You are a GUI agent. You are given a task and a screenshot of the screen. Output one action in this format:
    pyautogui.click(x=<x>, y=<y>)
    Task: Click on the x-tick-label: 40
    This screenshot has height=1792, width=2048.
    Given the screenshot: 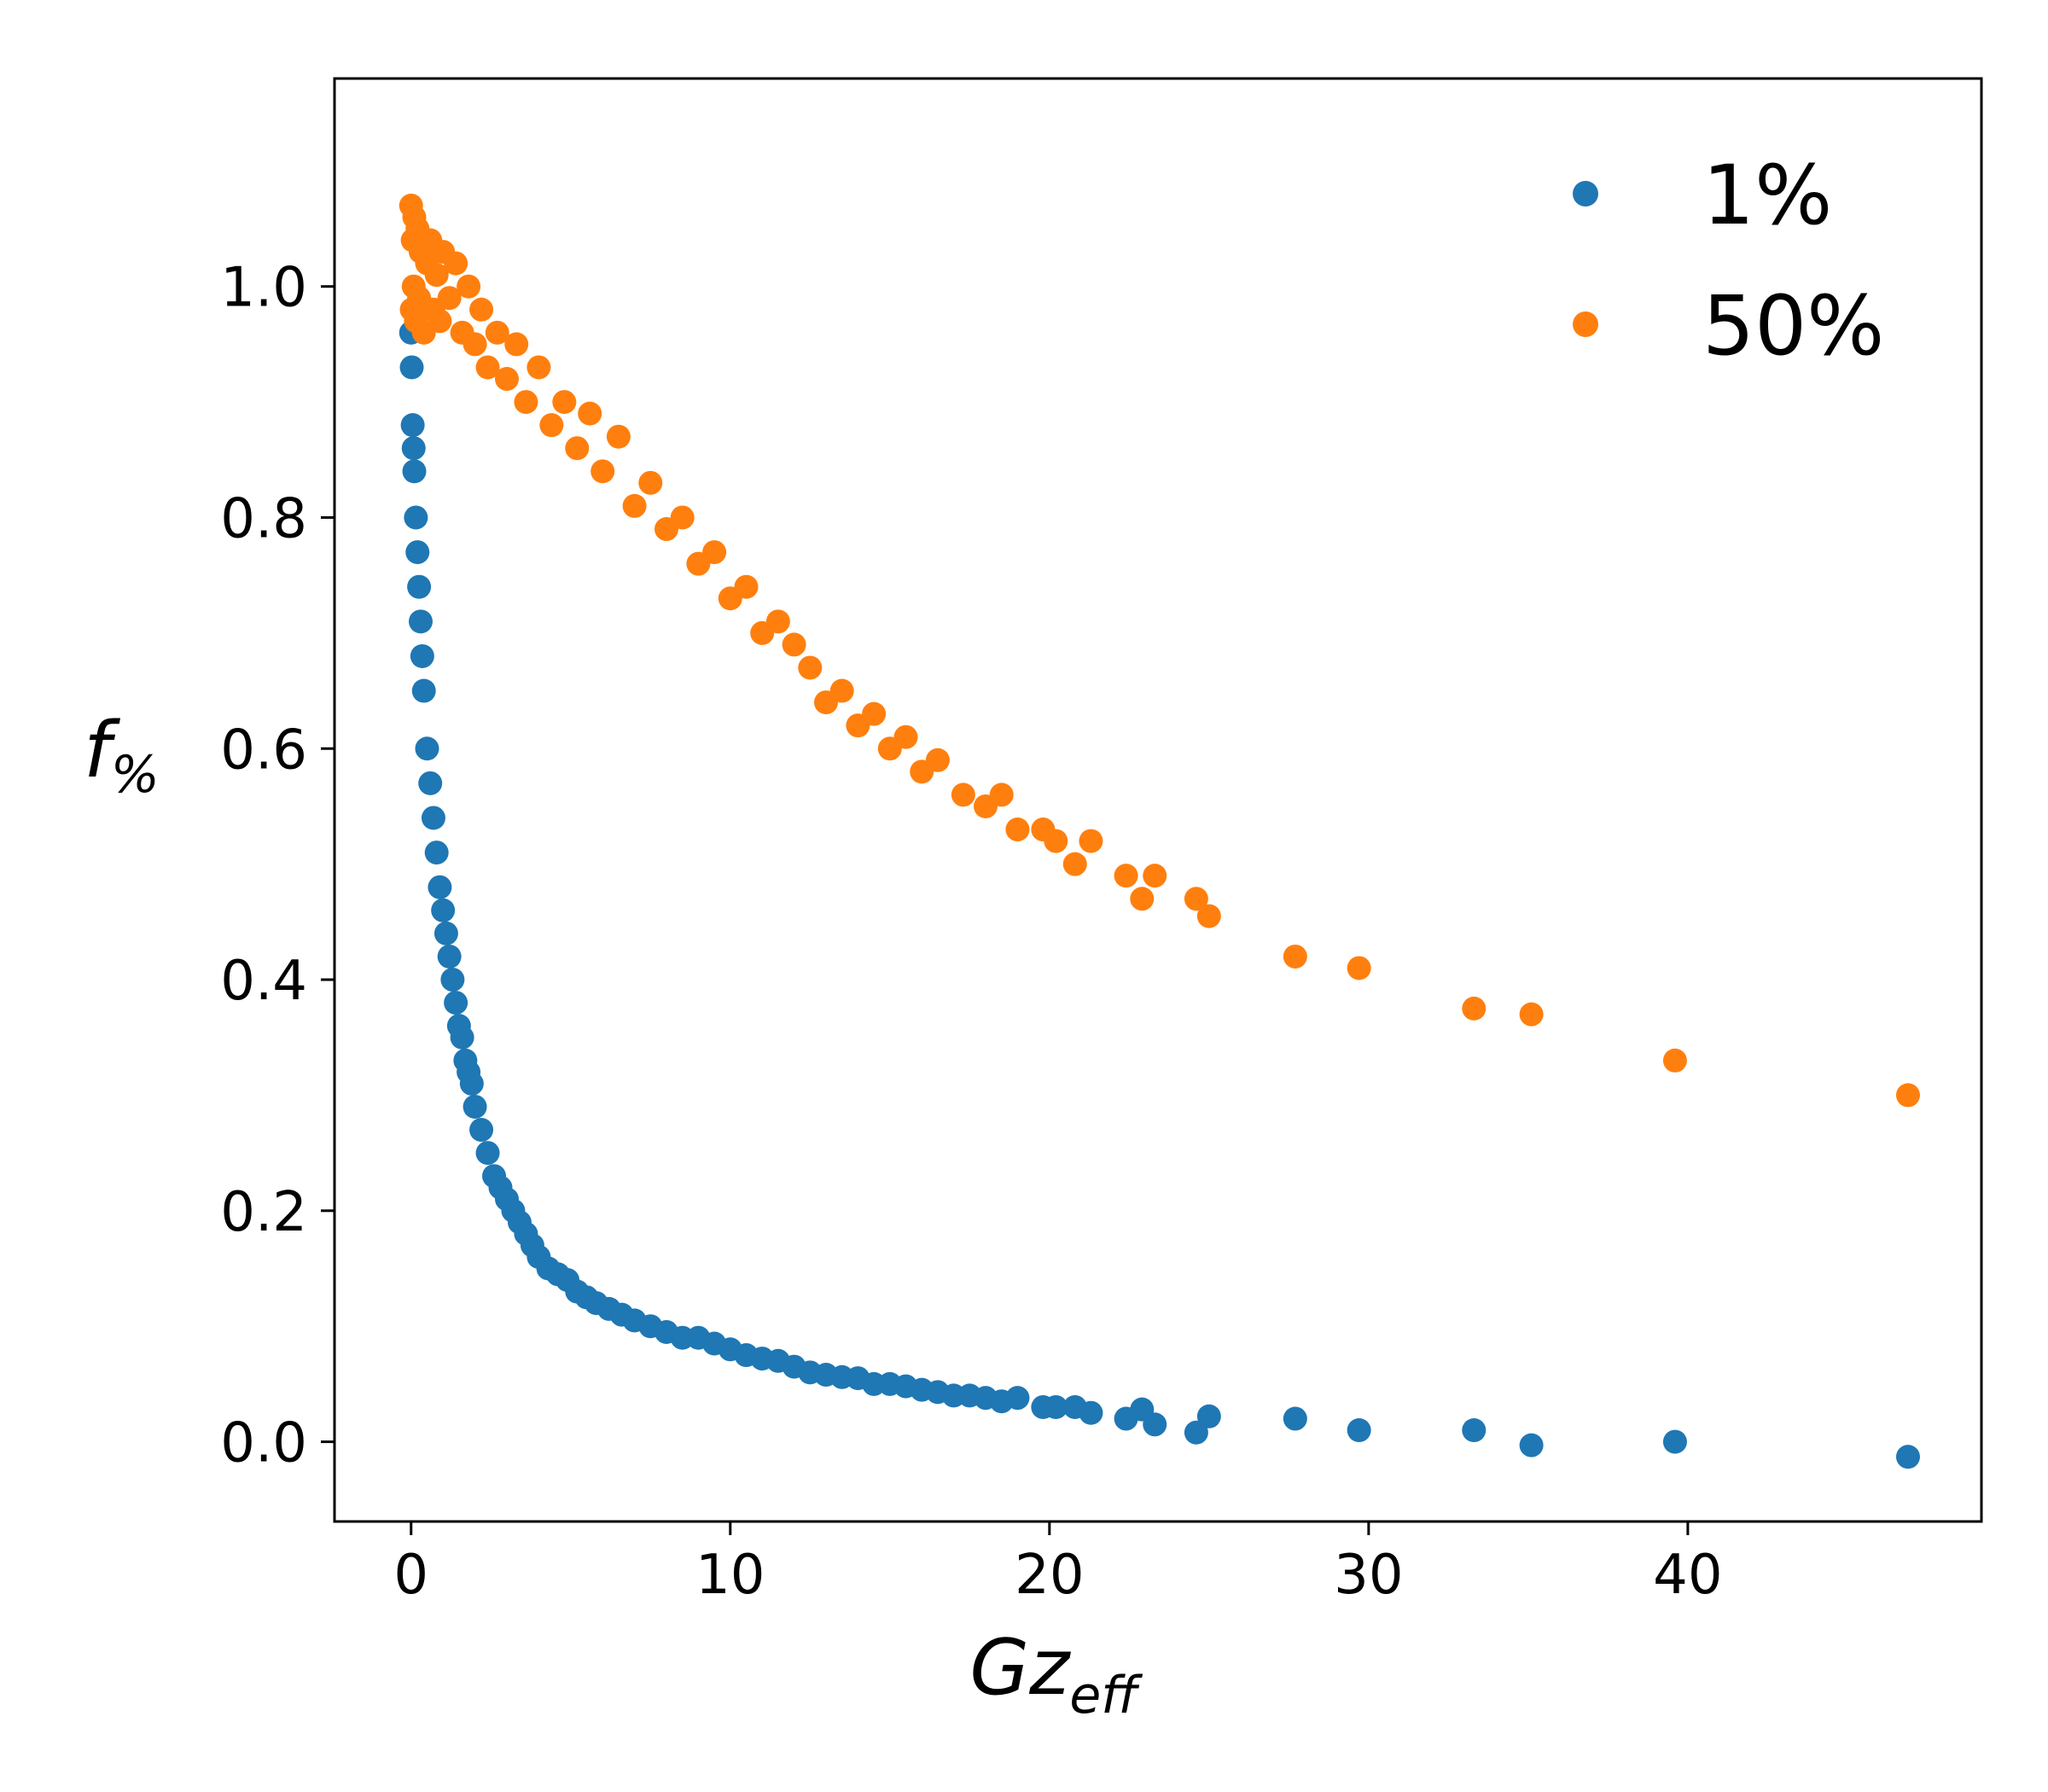 What is the action you would take?
    pyautogui.click(x=1687, y=1575)
    